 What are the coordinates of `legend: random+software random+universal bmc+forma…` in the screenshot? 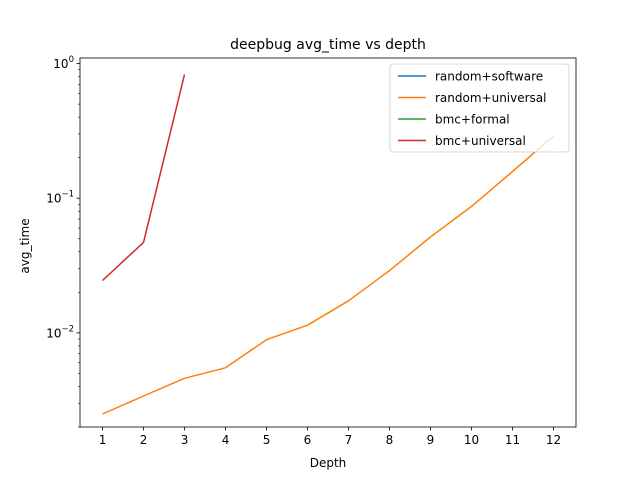 It's located at (479, 108).